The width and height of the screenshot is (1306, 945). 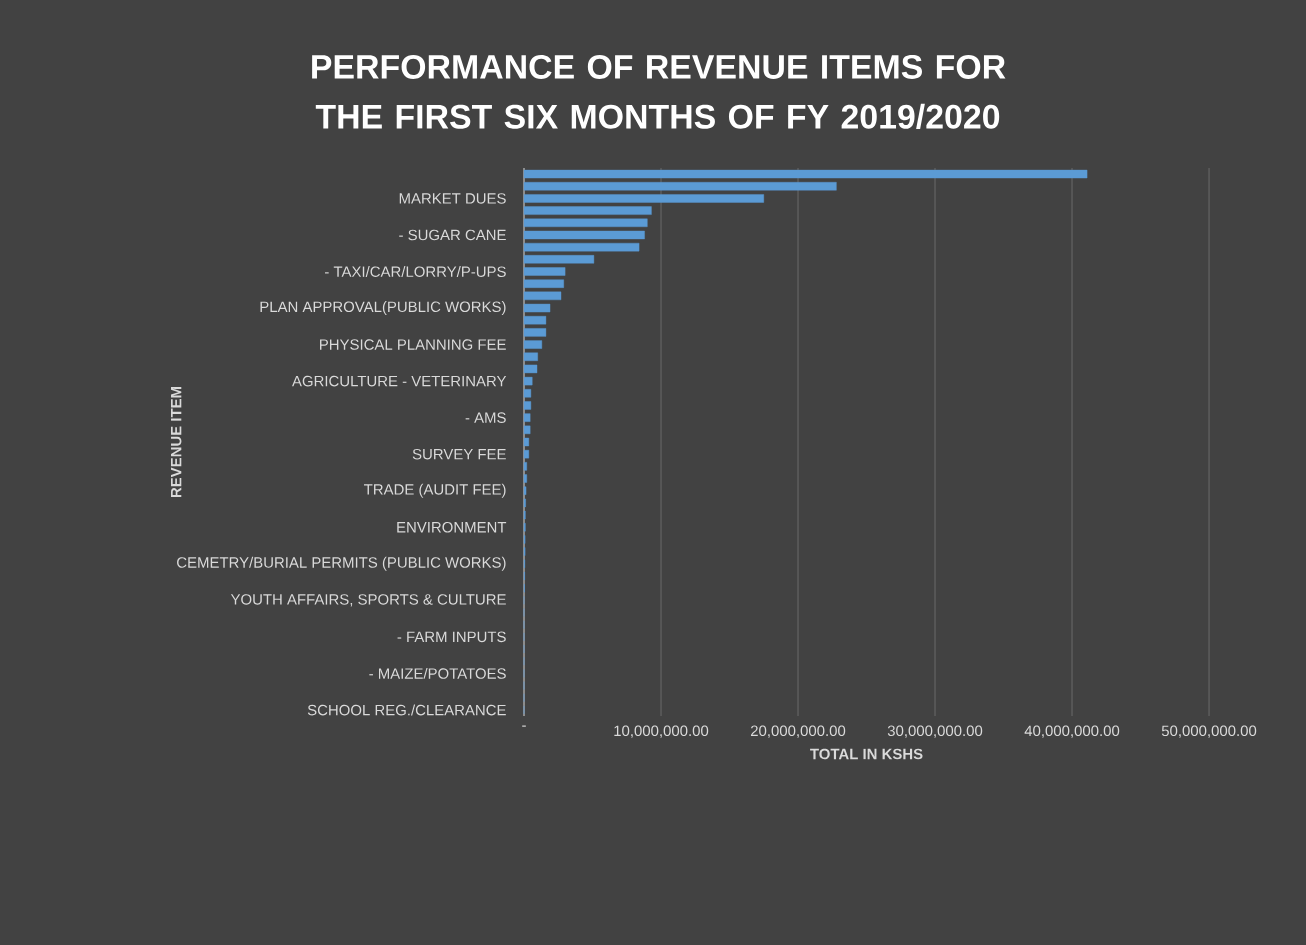 What do you see at coordinates (437, 673) in the screenshot?
I see `y-tick-label: - MAIZE/POTATOES` at bounding box center [437, 673].